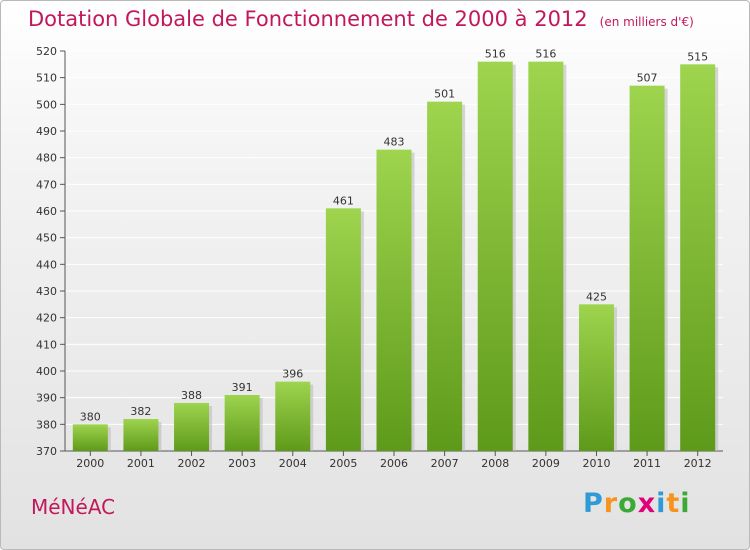 Image resolution: width=750 pixels, height=550 pixels. I want to click on chart-unit-note: (en milliers d'€), so click(646, 22).